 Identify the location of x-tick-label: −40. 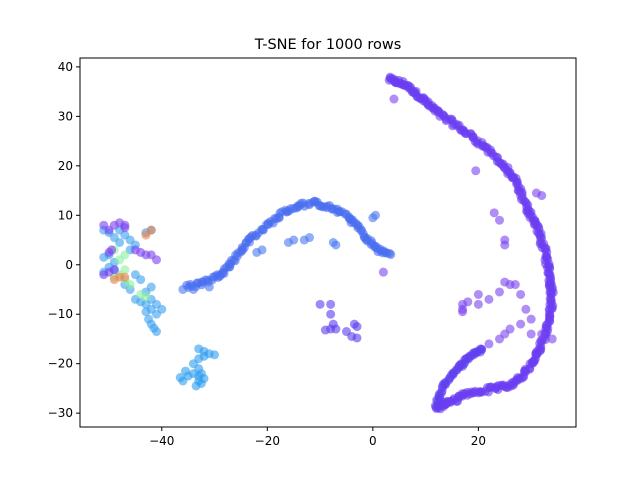
(161, 441).